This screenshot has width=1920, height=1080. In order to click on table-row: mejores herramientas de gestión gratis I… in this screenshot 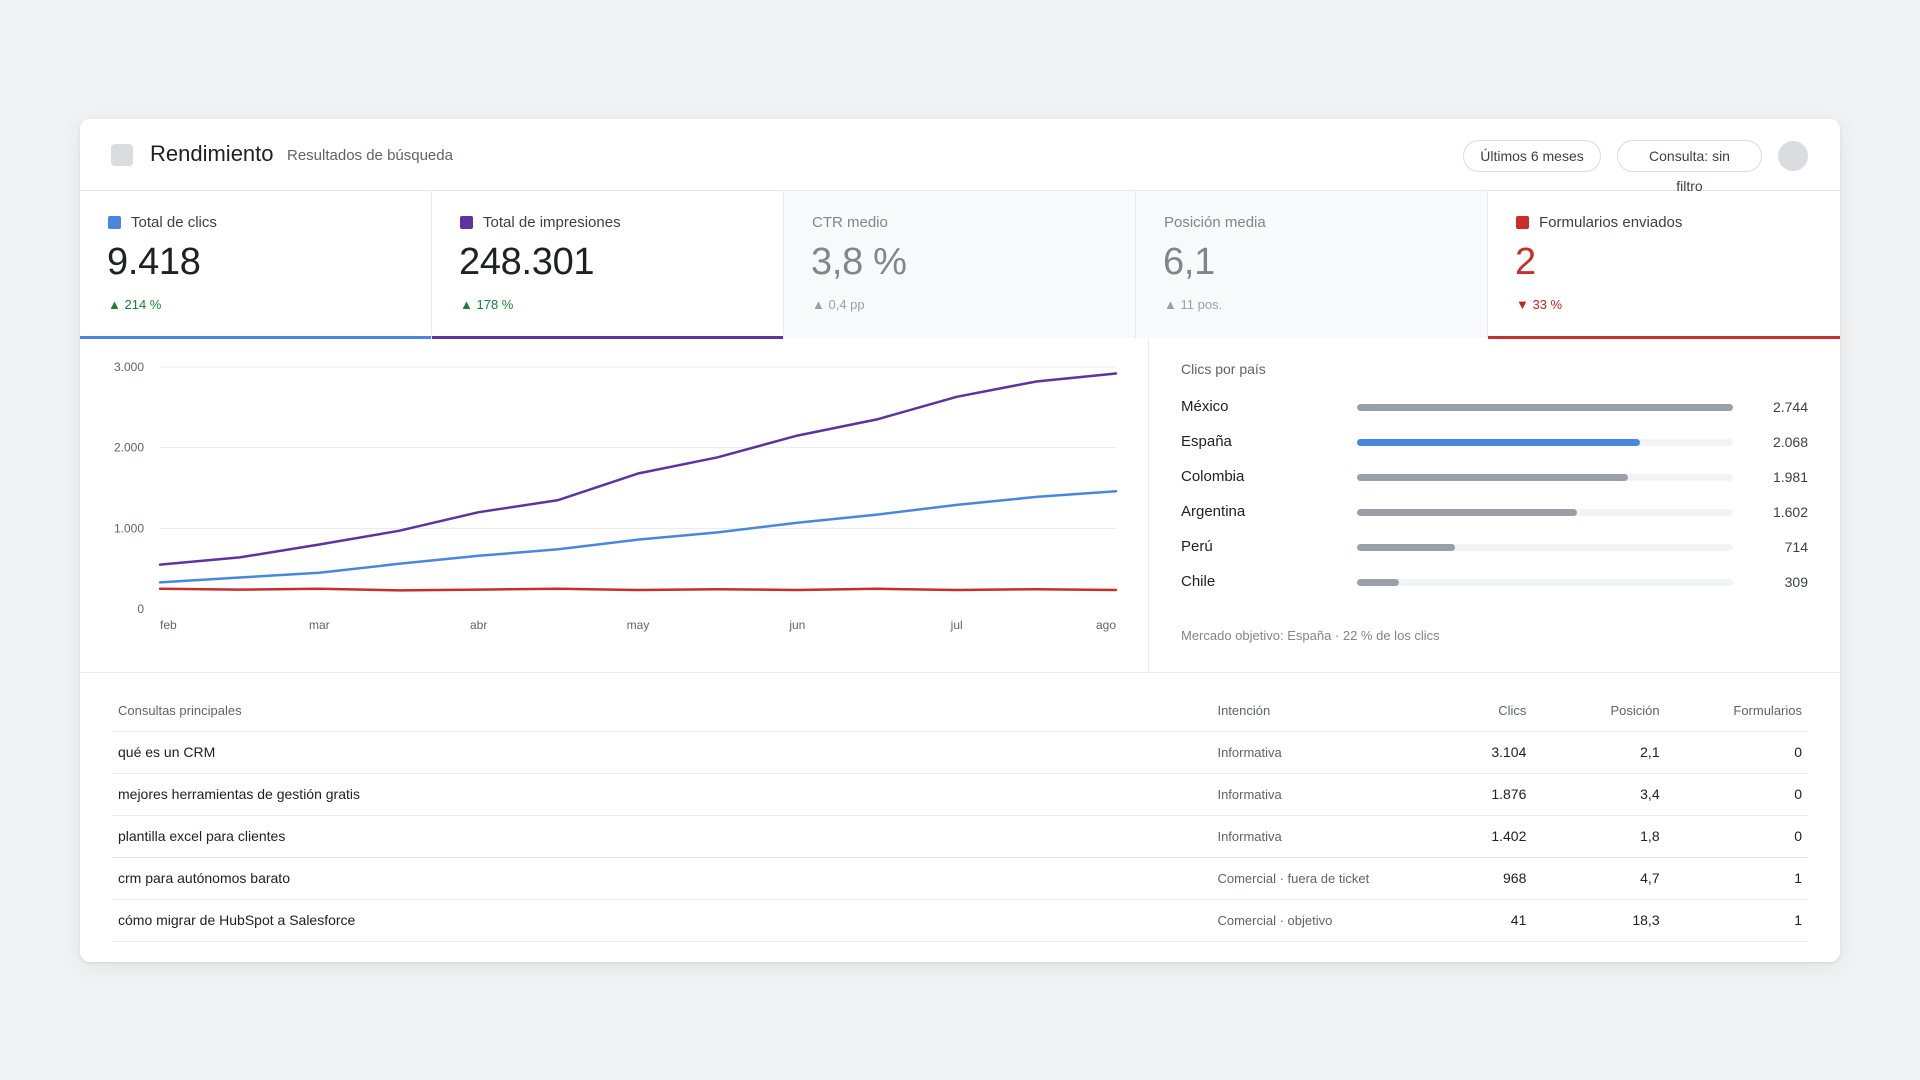, I will do `click(960, 794)`.